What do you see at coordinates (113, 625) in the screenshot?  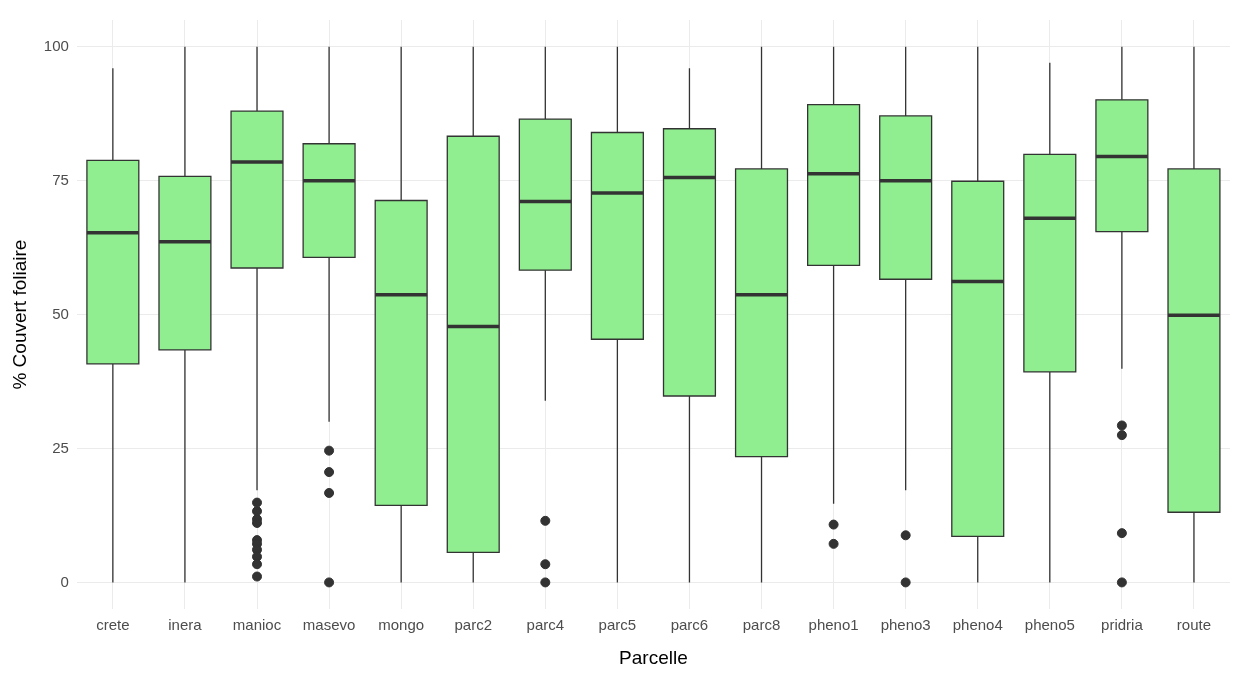 I see `x-tick-label: crete` at bounding box center [113, 625].